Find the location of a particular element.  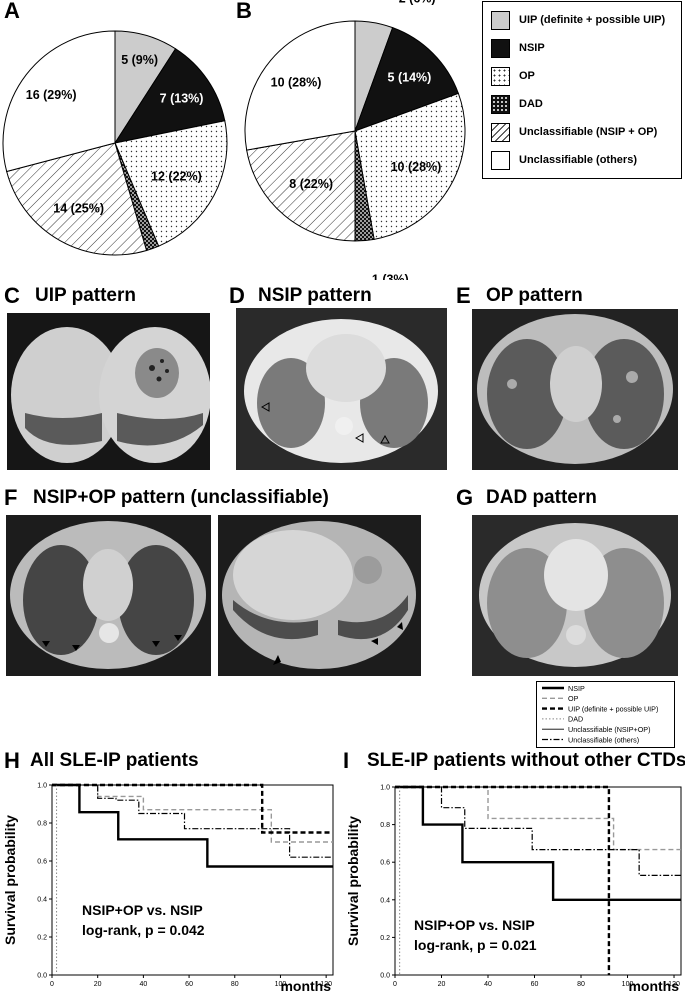

pie-a-label-2: 12 (22%) is located at coordinates (176, 176).